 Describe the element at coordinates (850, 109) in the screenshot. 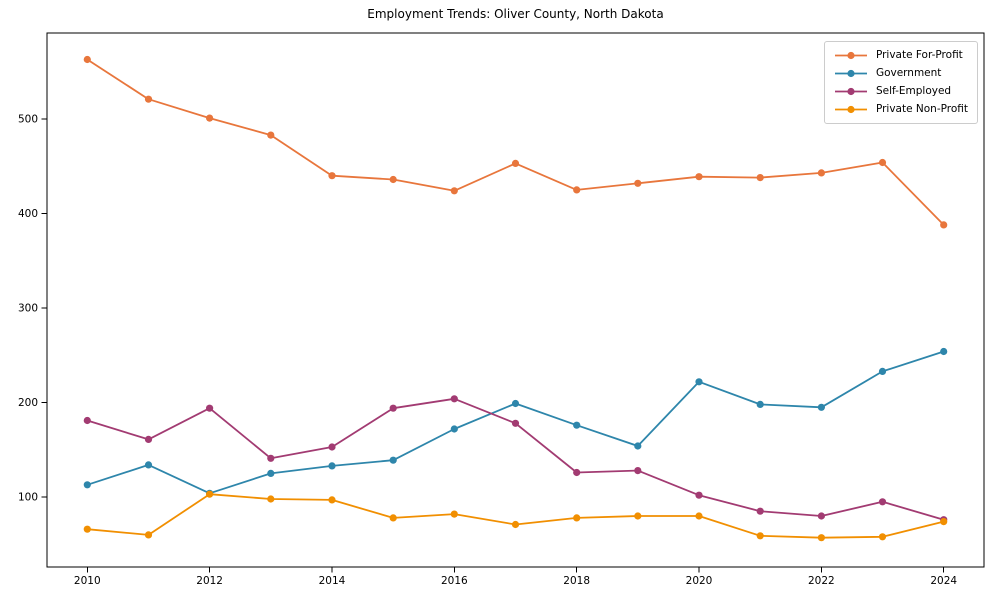

I see `legend-marker-private-non-profit` at that location.